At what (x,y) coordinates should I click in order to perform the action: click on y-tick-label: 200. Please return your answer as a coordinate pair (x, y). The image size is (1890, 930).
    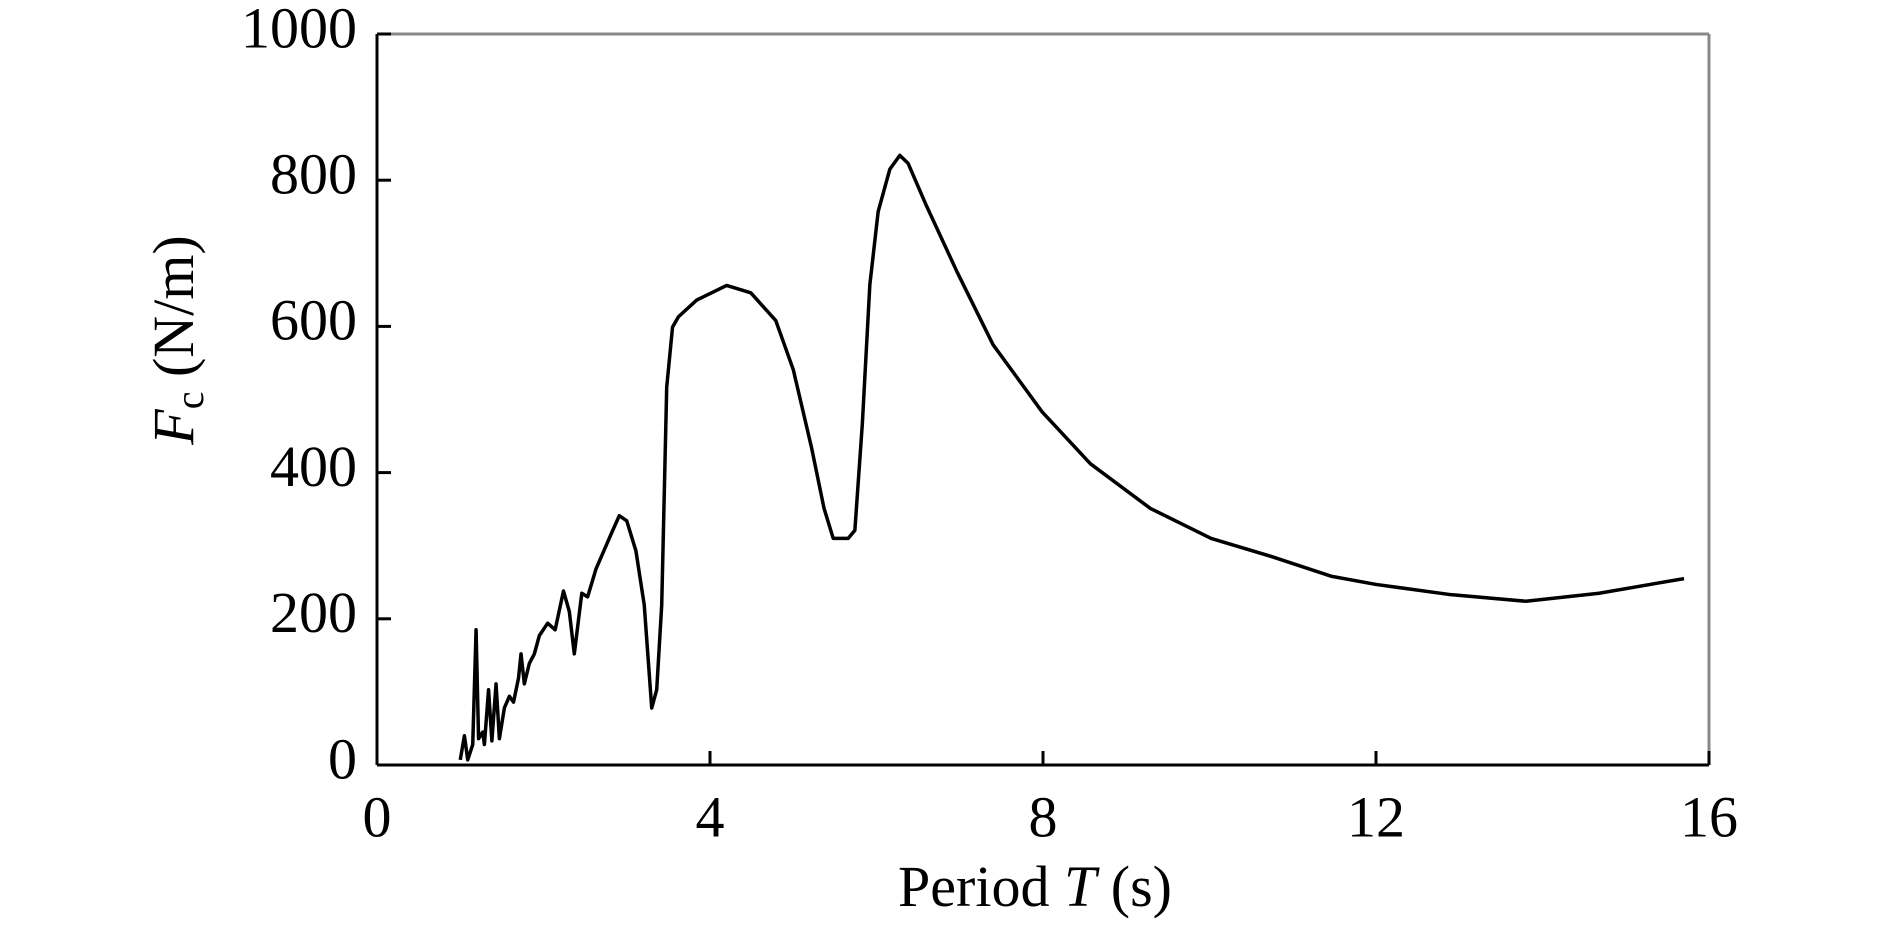
    Looking at the image, I should click on (313, 612).